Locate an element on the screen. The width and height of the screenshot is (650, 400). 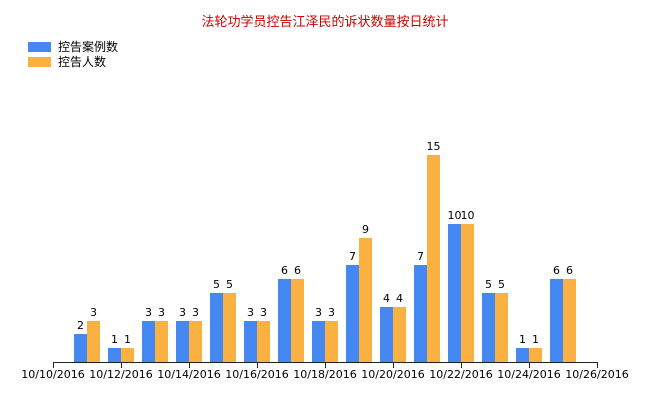
people-bar-10/22/2016 is located at coordinates (467, 293).